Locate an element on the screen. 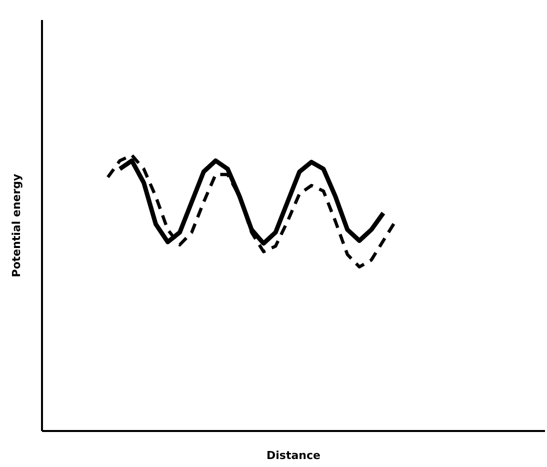 This screenshot has height=467, width=547. x-axis-title: Distance is located at coordinates (293, 455).